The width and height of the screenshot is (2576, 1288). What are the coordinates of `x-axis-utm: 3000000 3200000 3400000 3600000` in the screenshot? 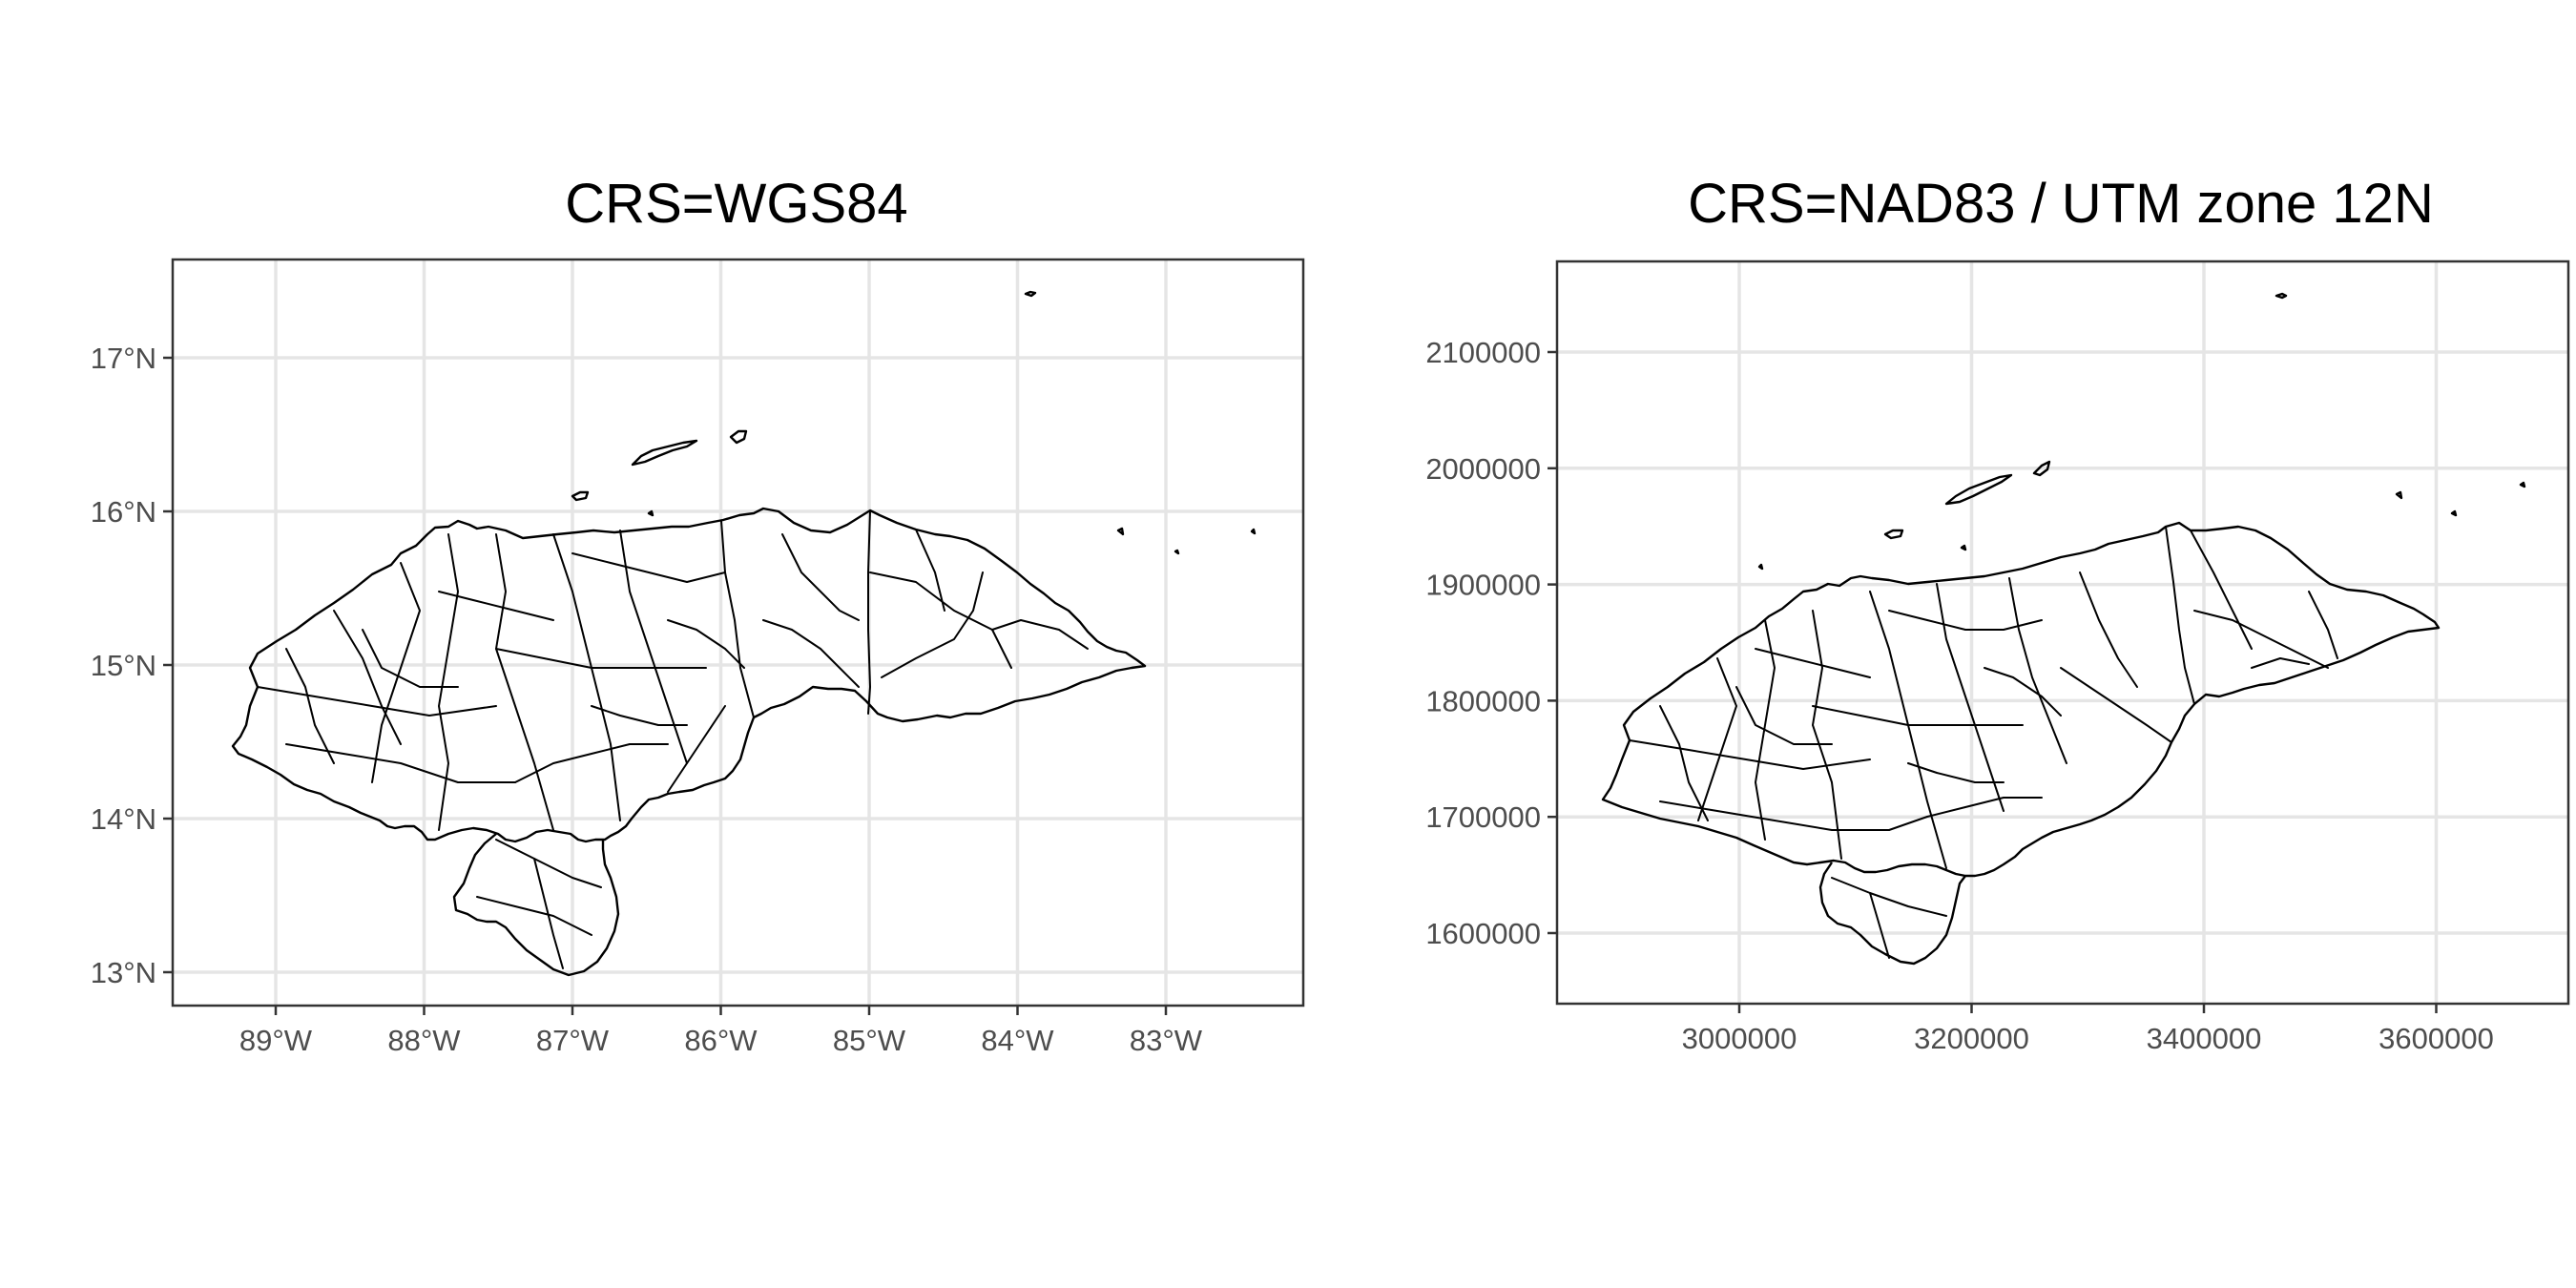 It's located at (2088, 1029).